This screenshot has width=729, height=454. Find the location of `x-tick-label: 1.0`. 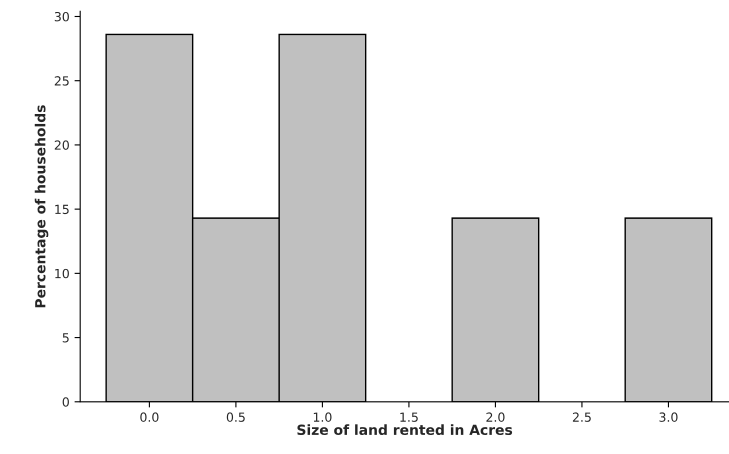

x-tick-label: 1.0 is located at coordinates (323, 417).